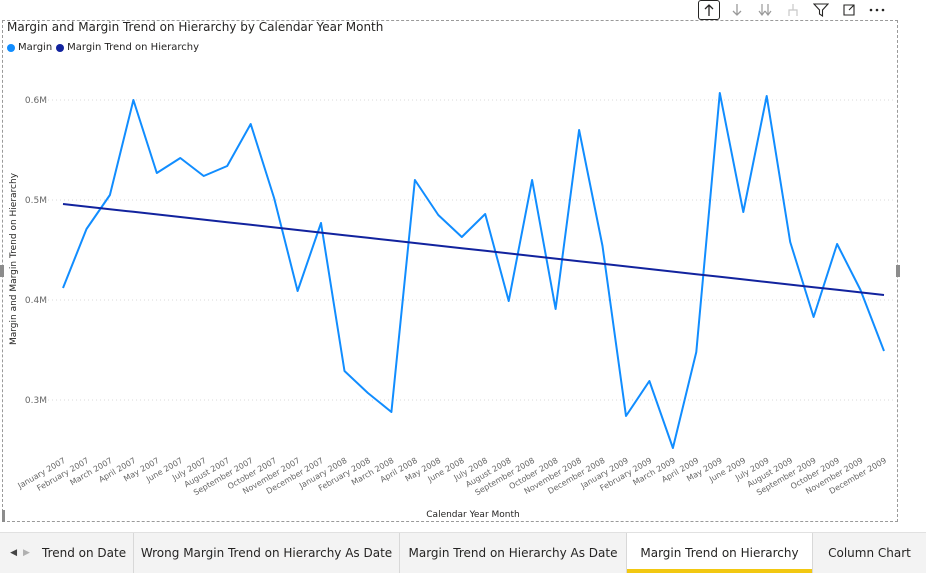 The image size is (926, 573). I want to click on tab-label: Trend on Date, so click(84, 553).